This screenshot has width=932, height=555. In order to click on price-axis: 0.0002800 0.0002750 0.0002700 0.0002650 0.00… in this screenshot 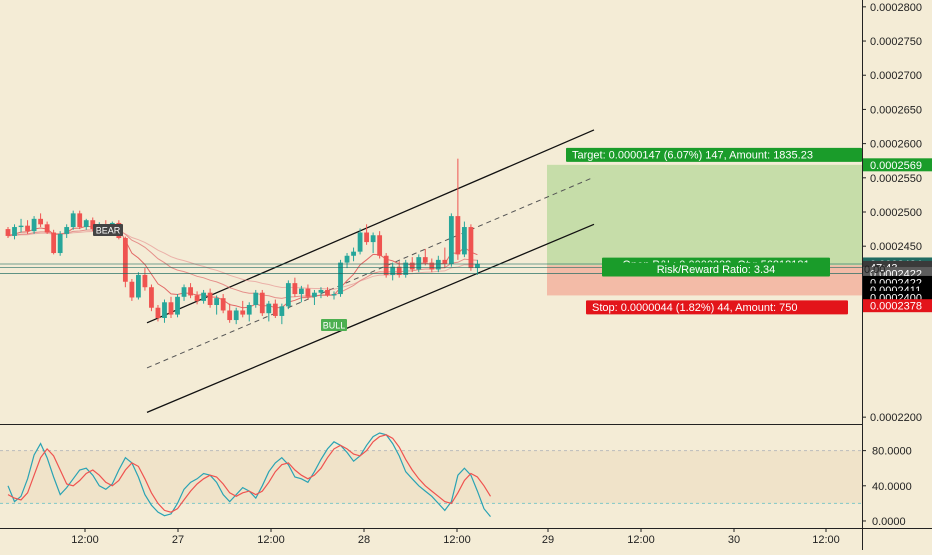, I will do `click(897, 275)`.